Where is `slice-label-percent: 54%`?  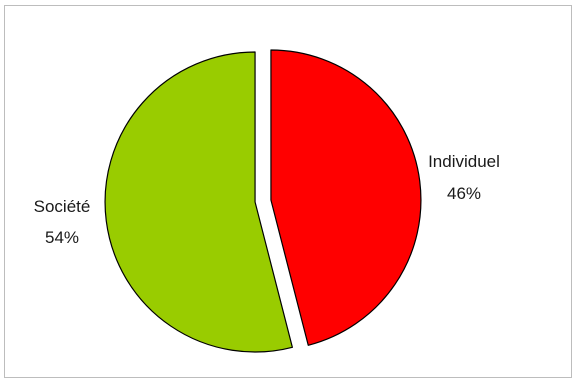
slice-label-percent: 54% is located at coordinates (62, 237).